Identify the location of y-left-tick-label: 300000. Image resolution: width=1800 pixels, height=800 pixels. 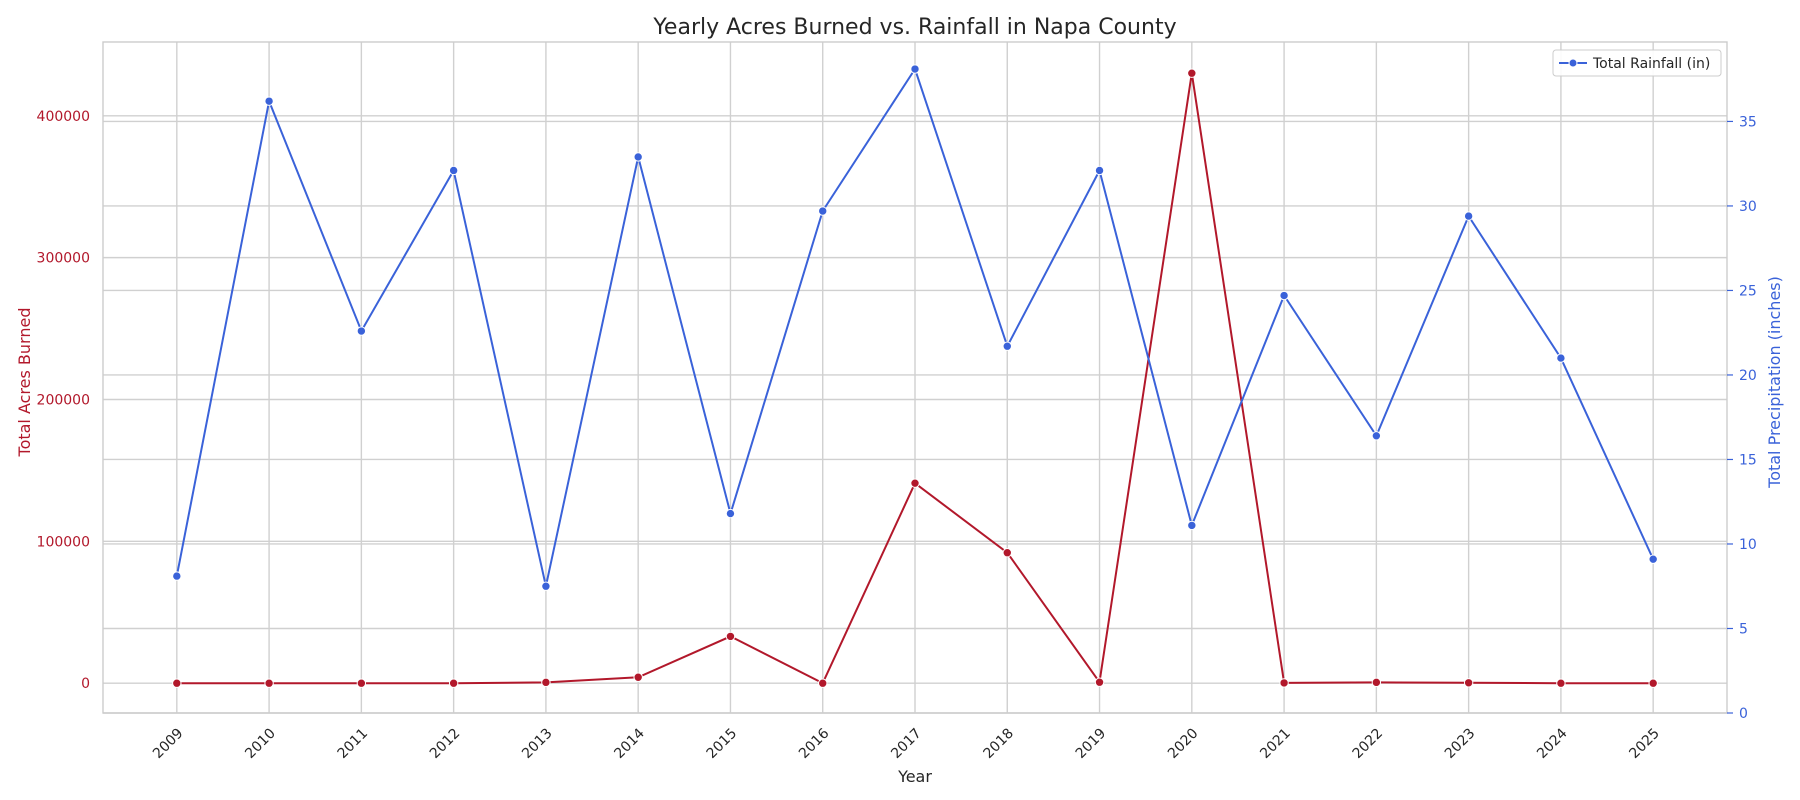
(63, 259).